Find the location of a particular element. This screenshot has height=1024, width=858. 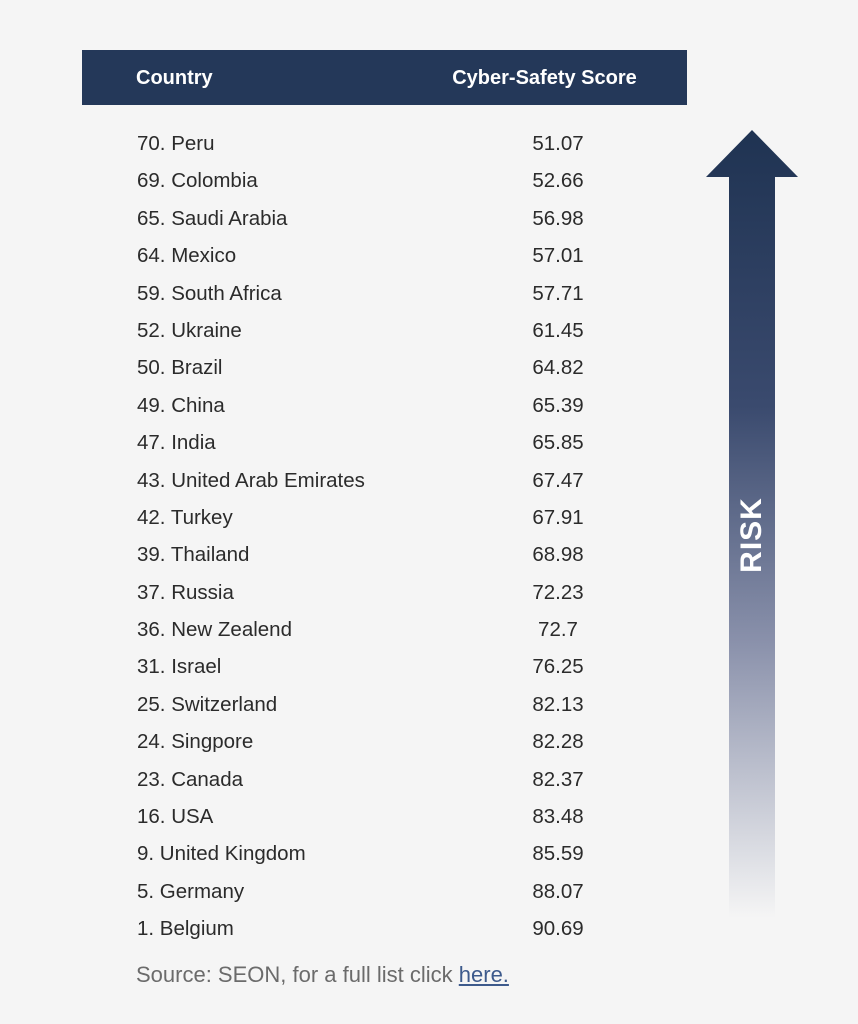

row-score: 68.98 is located at coordinates (558, 555).